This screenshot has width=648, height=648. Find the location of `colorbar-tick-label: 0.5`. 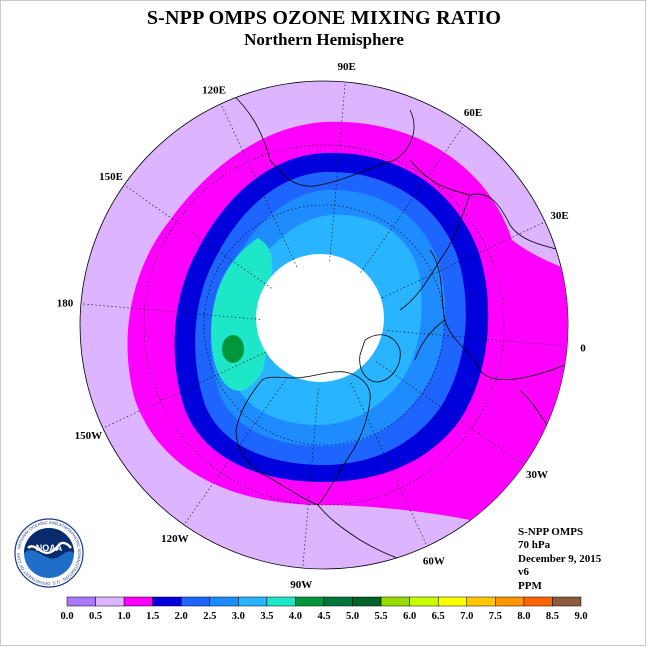

colorbar-tick-label: 0.5 is located at coordinates (95, 616).